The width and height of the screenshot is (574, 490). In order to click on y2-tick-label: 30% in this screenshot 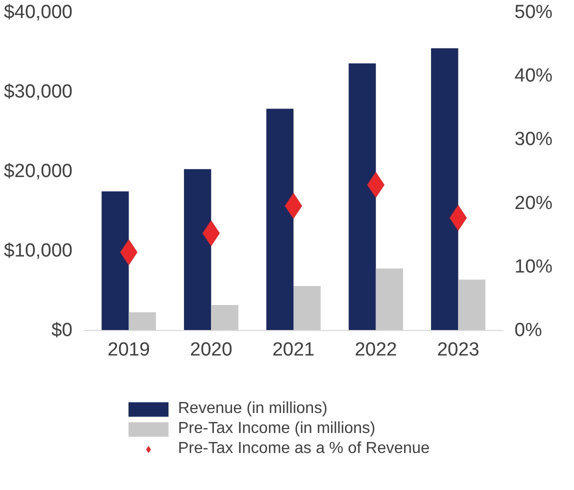, I will do `click(533, 139)`.